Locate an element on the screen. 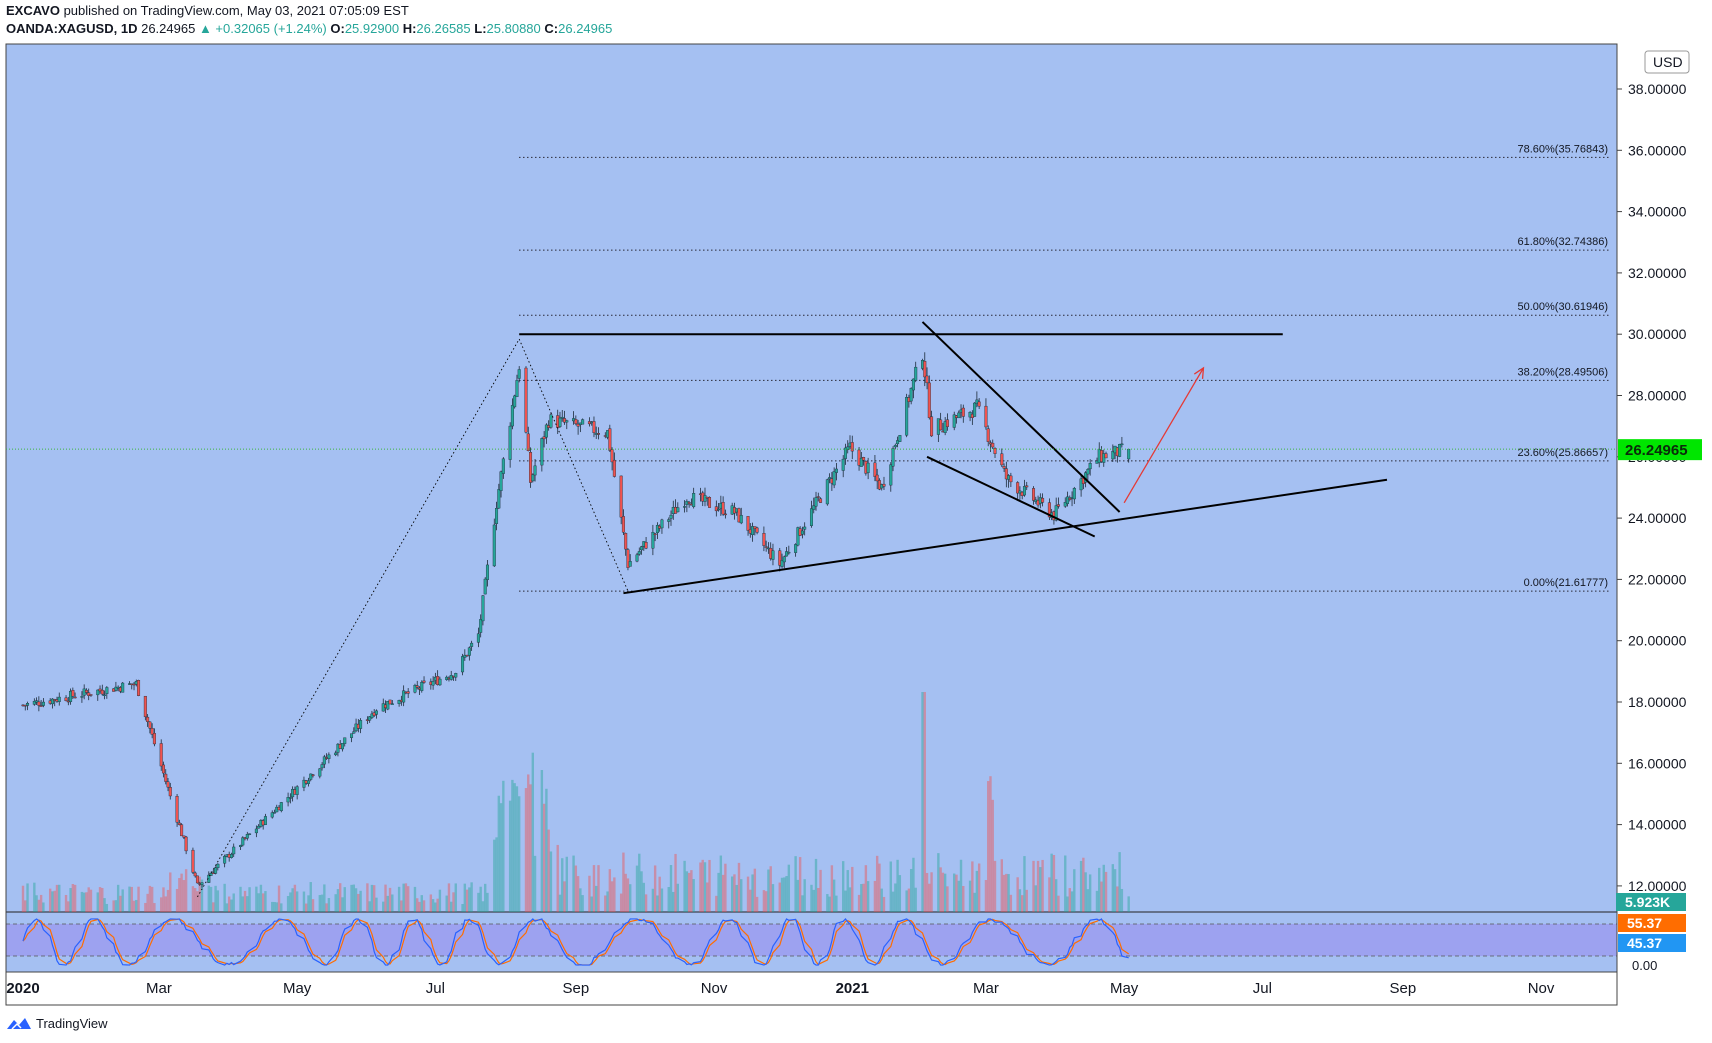  tradingview-footer: TradingView is located at coordinates (57, 1023).